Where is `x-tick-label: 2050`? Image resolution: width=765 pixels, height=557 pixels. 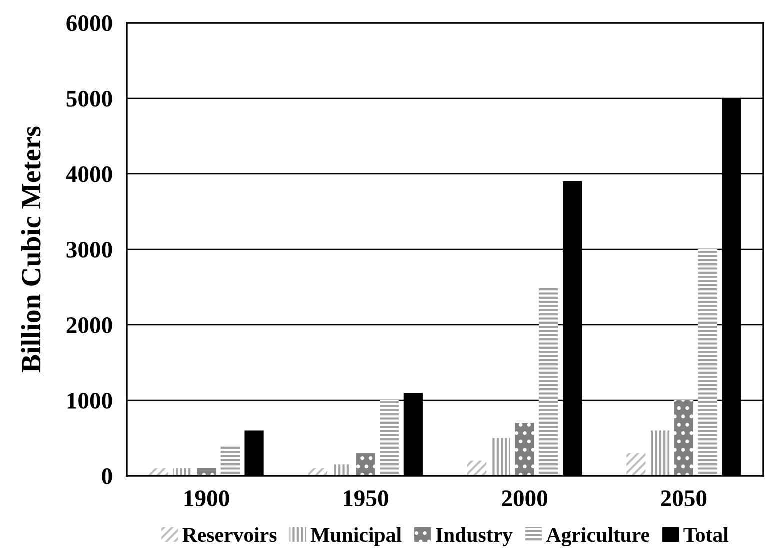 x-tick-label: 2050 is located at coordinates (684, 498).